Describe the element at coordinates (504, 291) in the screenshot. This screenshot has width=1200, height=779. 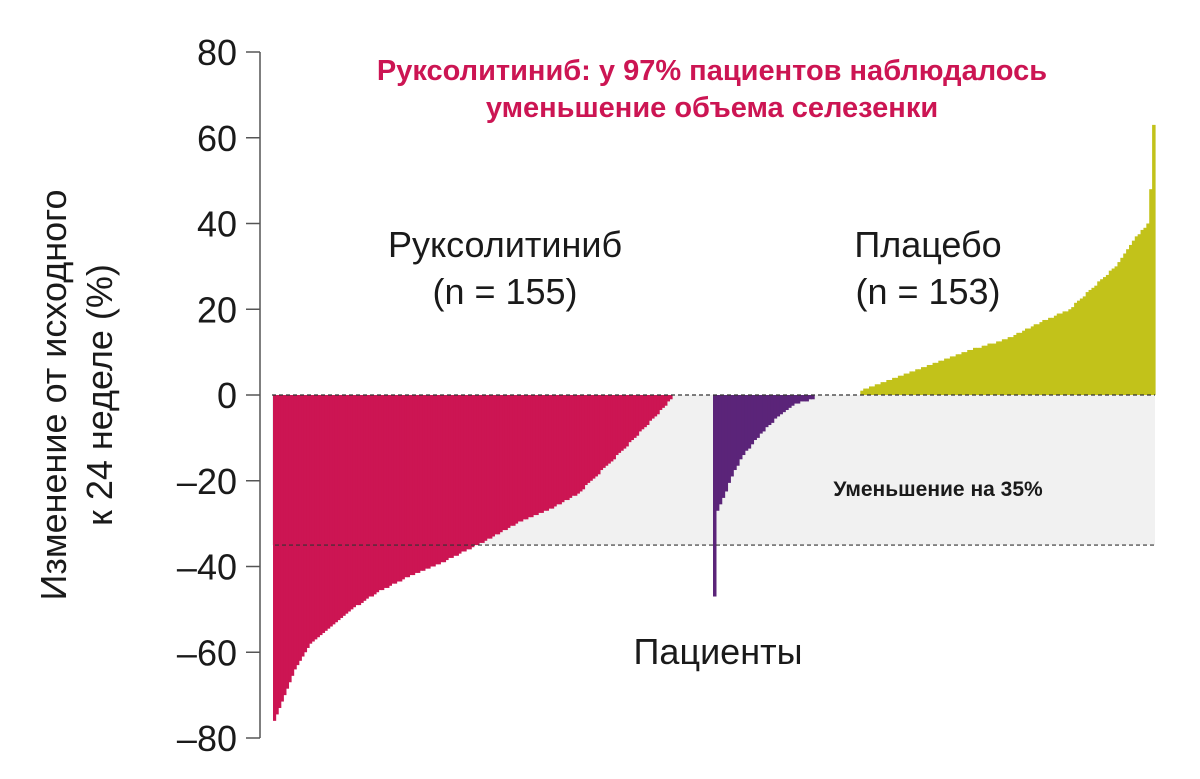
I see `series-n-ruxolitinib: (n = 155)` at that location.